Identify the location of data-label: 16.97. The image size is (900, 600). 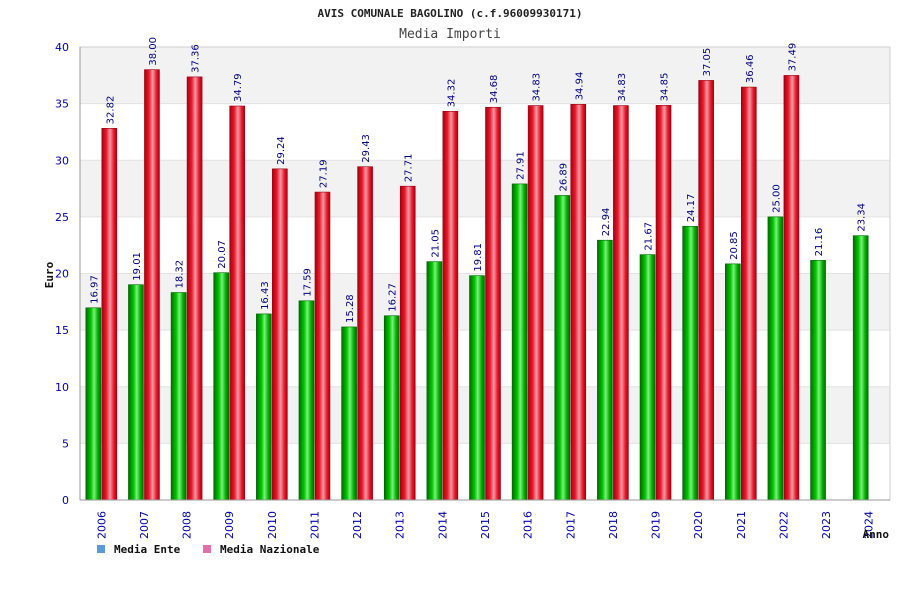
(94, 289).